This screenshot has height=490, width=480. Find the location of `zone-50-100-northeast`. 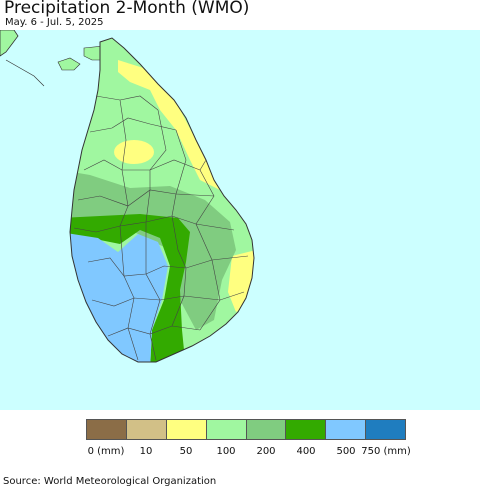

zone-50-100-northeast is located at coordinates (169, 125).